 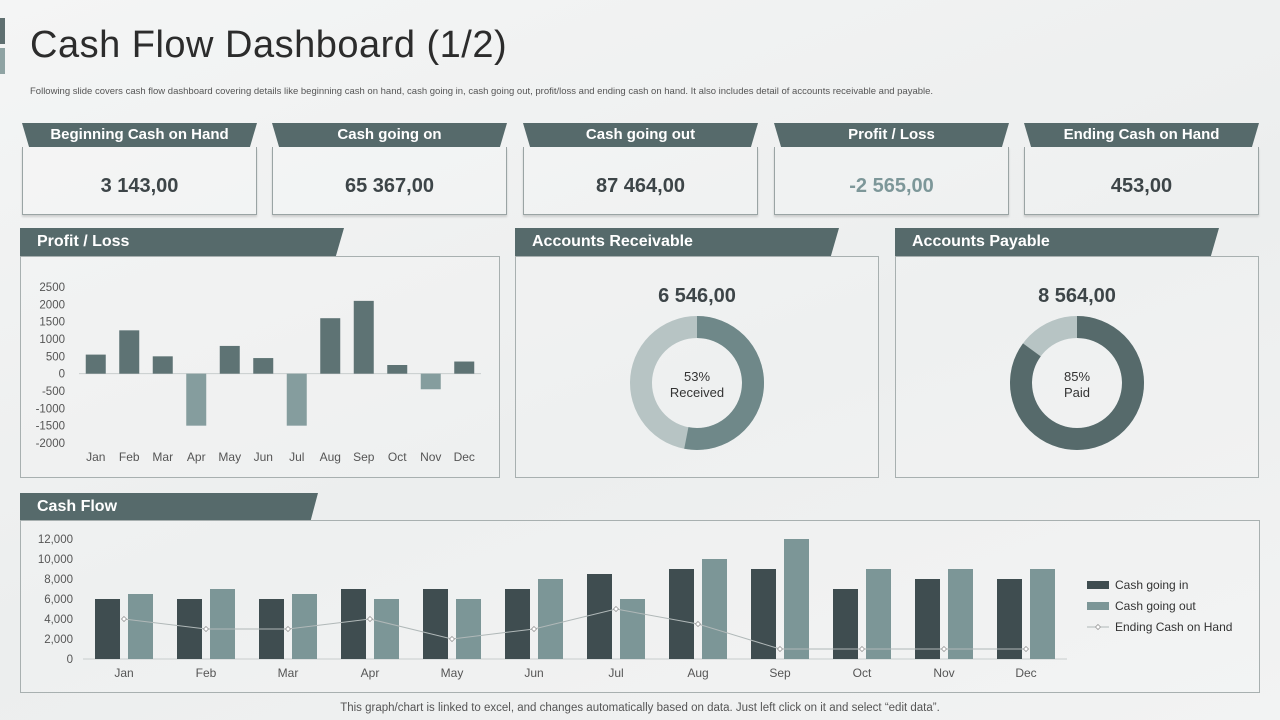 What do you see at coordinates (182, 242) in the screenshot?
I see `profit-loss-panel-title: Profit / Loss` at bounding box center [182, 242].